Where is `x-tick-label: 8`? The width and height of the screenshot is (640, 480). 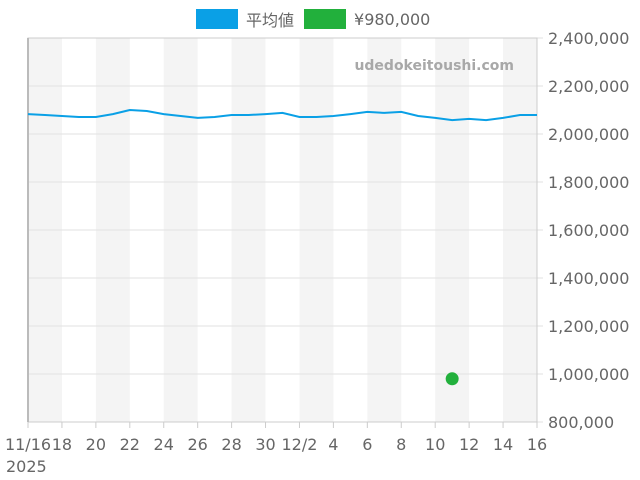
x-tick-label: 8 is located at coordinates (401, 444).